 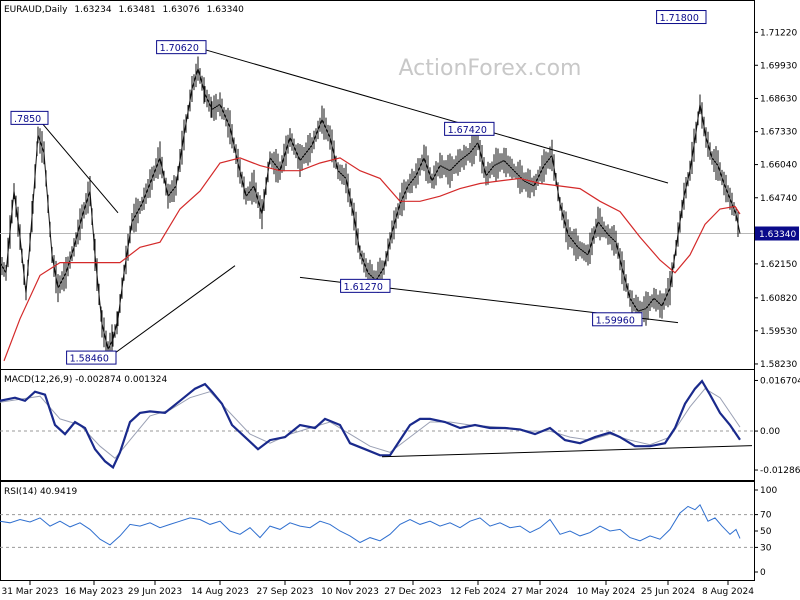 What do you see at coordinates (567, 451) in the screenshot?
I see `macd-trendline` at bounding box center [567, 451].